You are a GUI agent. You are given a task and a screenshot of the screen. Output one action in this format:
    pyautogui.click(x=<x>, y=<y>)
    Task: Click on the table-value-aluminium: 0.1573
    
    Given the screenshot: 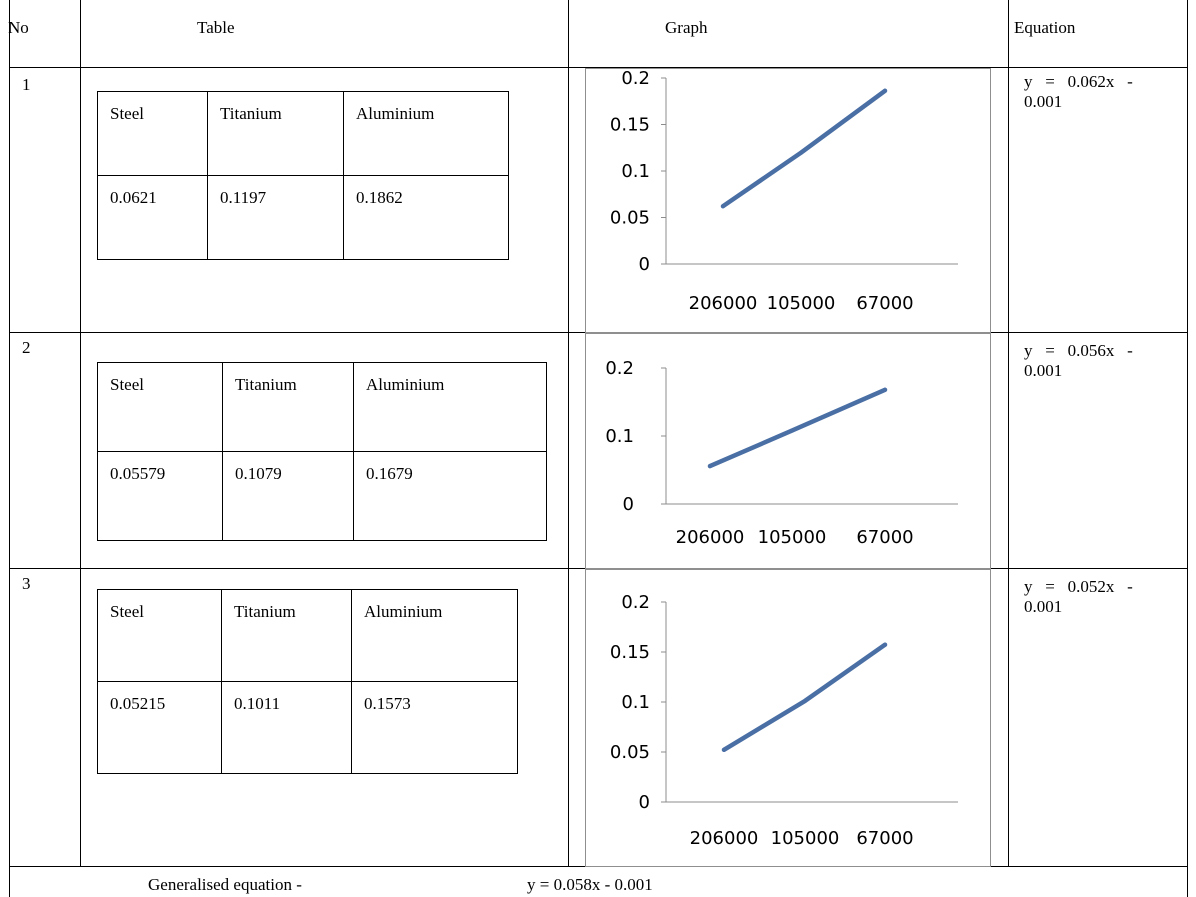 What is the action you would take?
    pyautogui.click(x=434, y=727)
    